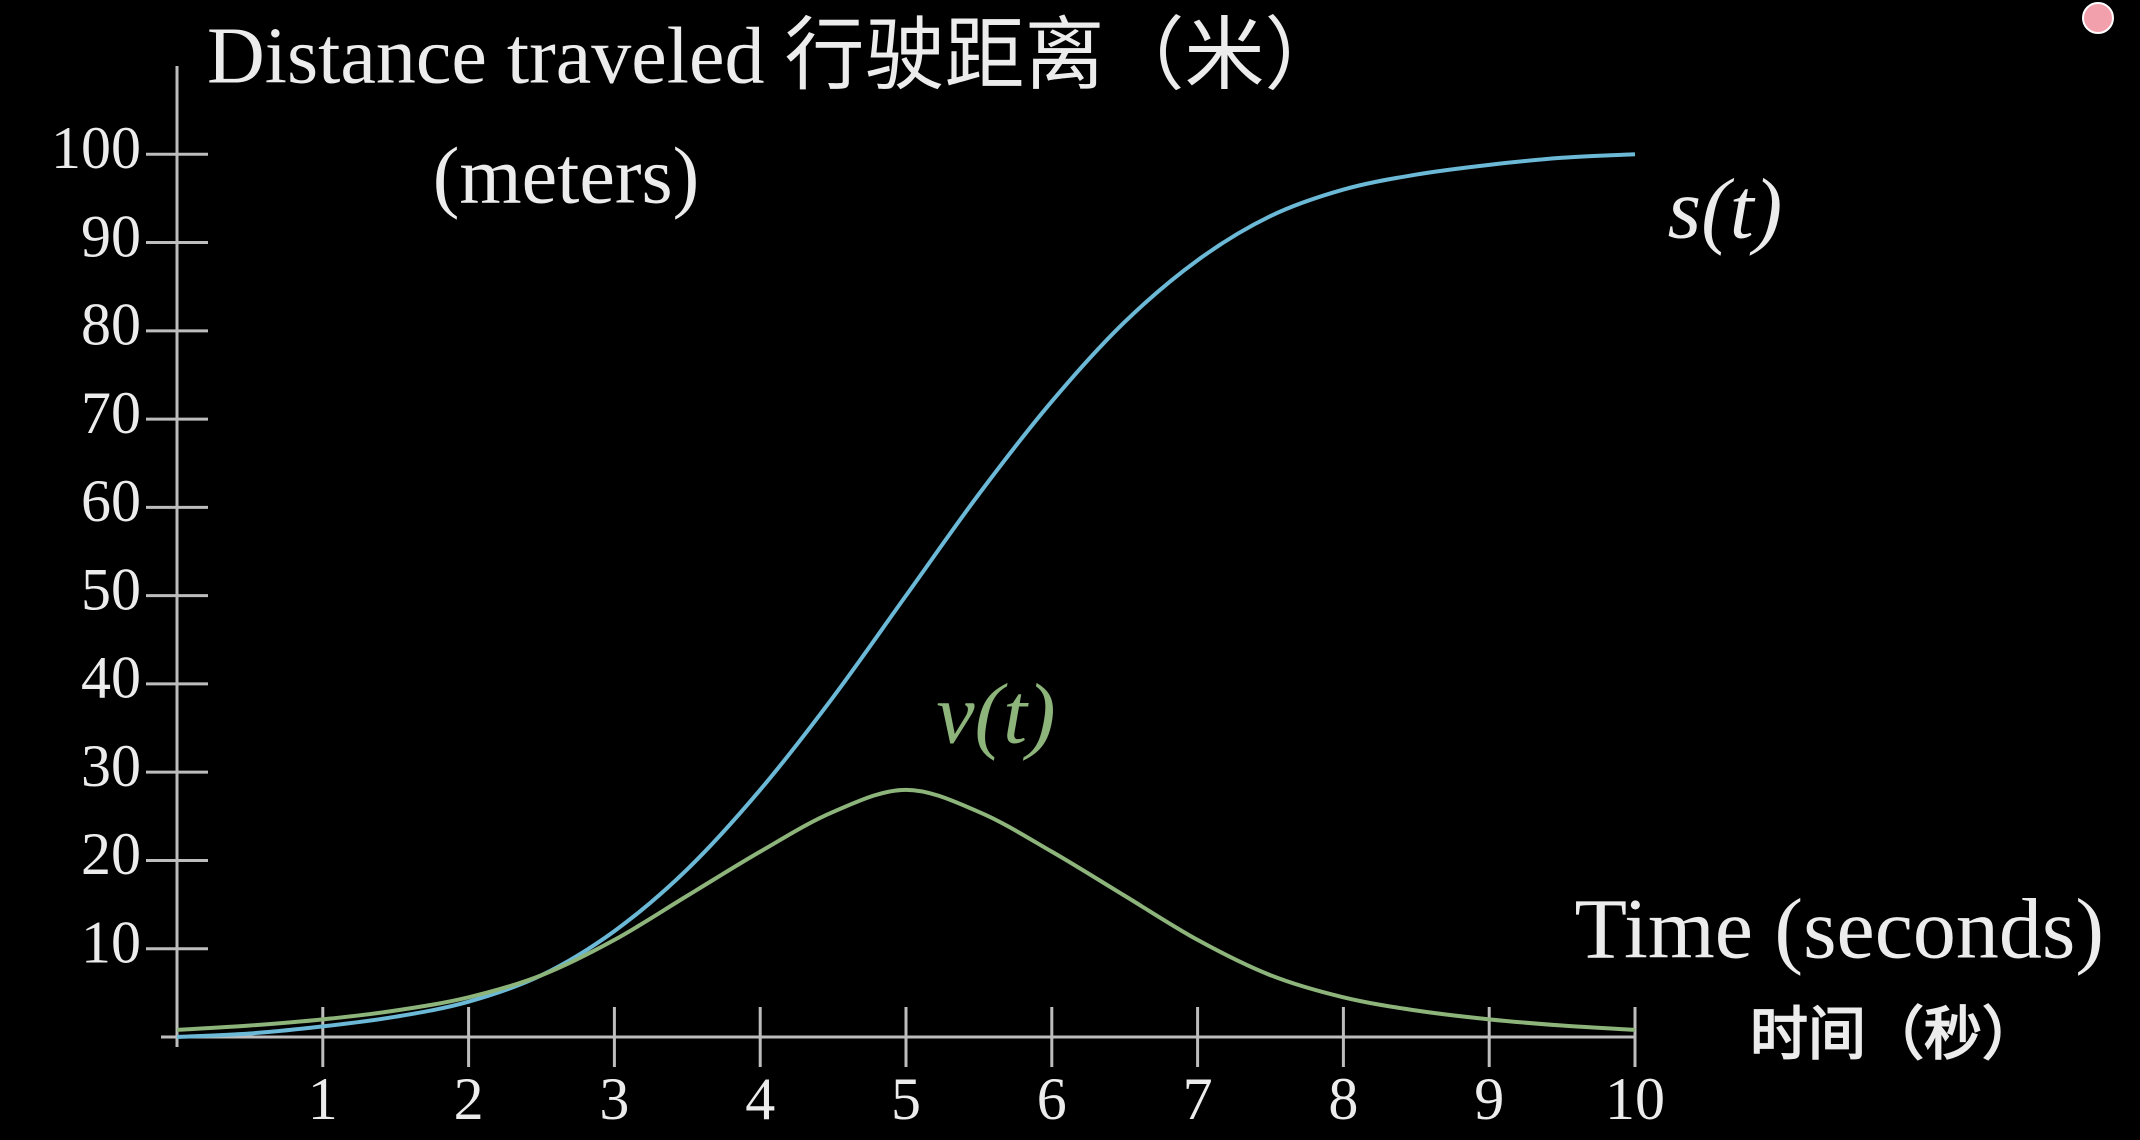  Describe the element at coordinates (566, 176) in the screenshot. I see `chart-subtitle: (meters)` at that location.